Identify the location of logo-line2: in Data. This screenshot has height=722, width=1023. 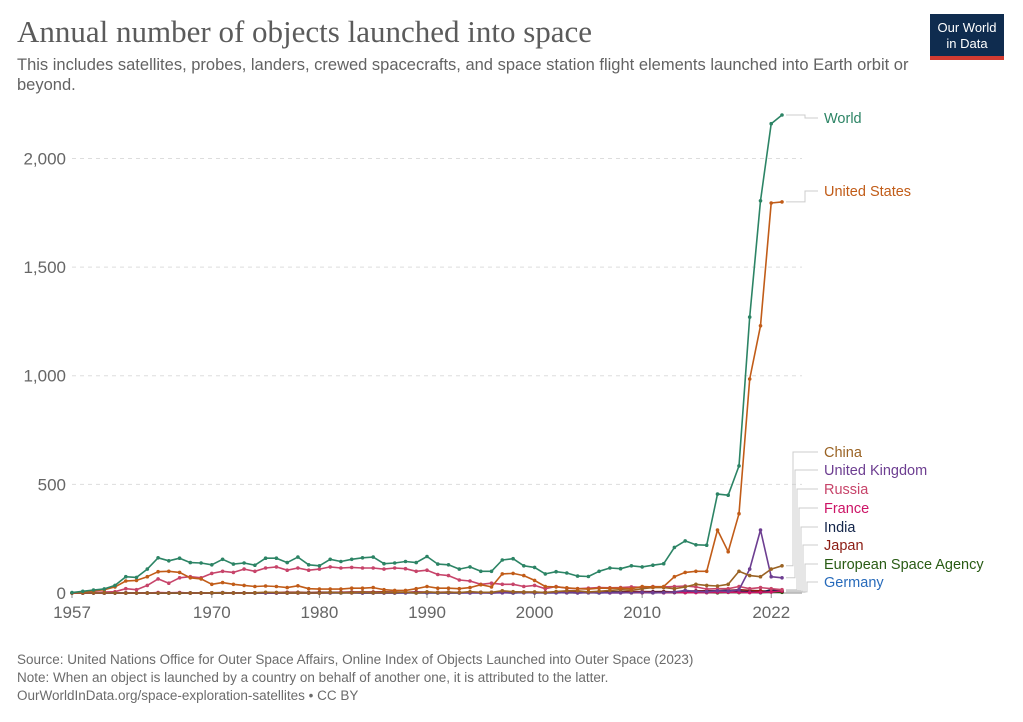
(967, 43).